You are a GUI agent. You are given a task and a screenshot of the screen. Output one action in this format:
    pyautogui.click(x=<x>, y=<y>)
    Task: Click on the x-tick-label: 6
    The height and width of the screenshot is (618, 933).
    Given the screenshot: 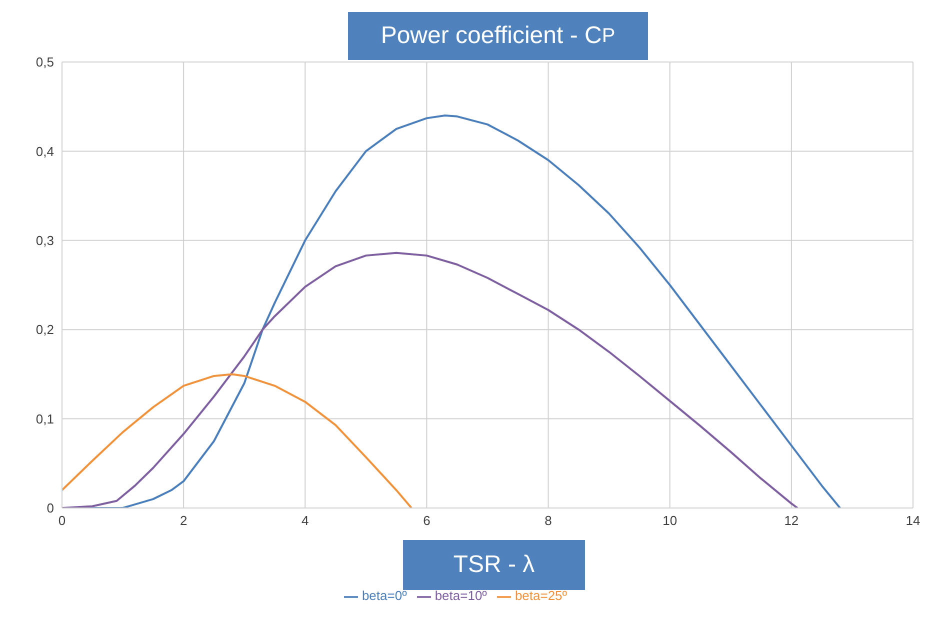 What is the action you would take?
    pyautogui.click(x=426, y=520)
    